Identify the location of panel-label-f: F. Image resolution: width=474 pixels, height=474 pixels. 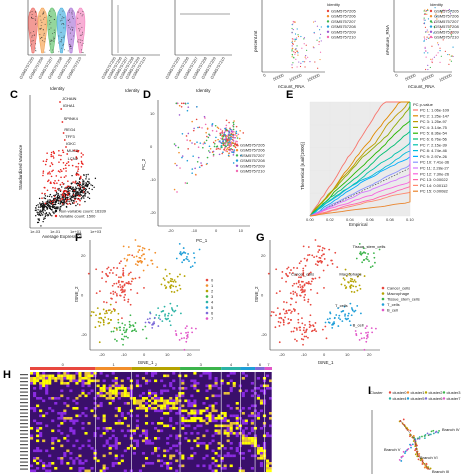
(78, 238).